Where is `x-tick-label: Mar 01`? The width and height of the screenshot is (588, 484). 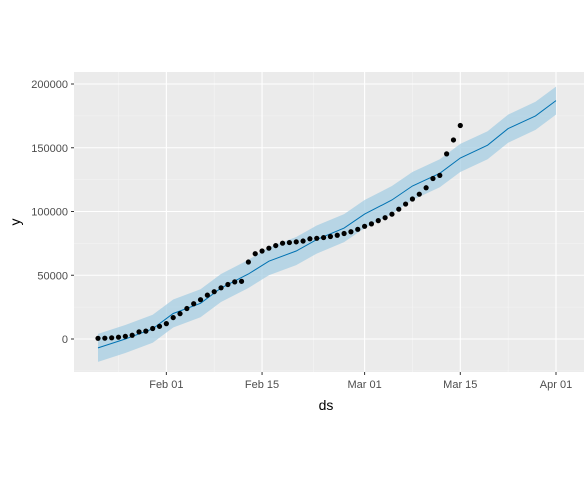
x-tick-label: Mar 01 is located at coordinates (364, 385).